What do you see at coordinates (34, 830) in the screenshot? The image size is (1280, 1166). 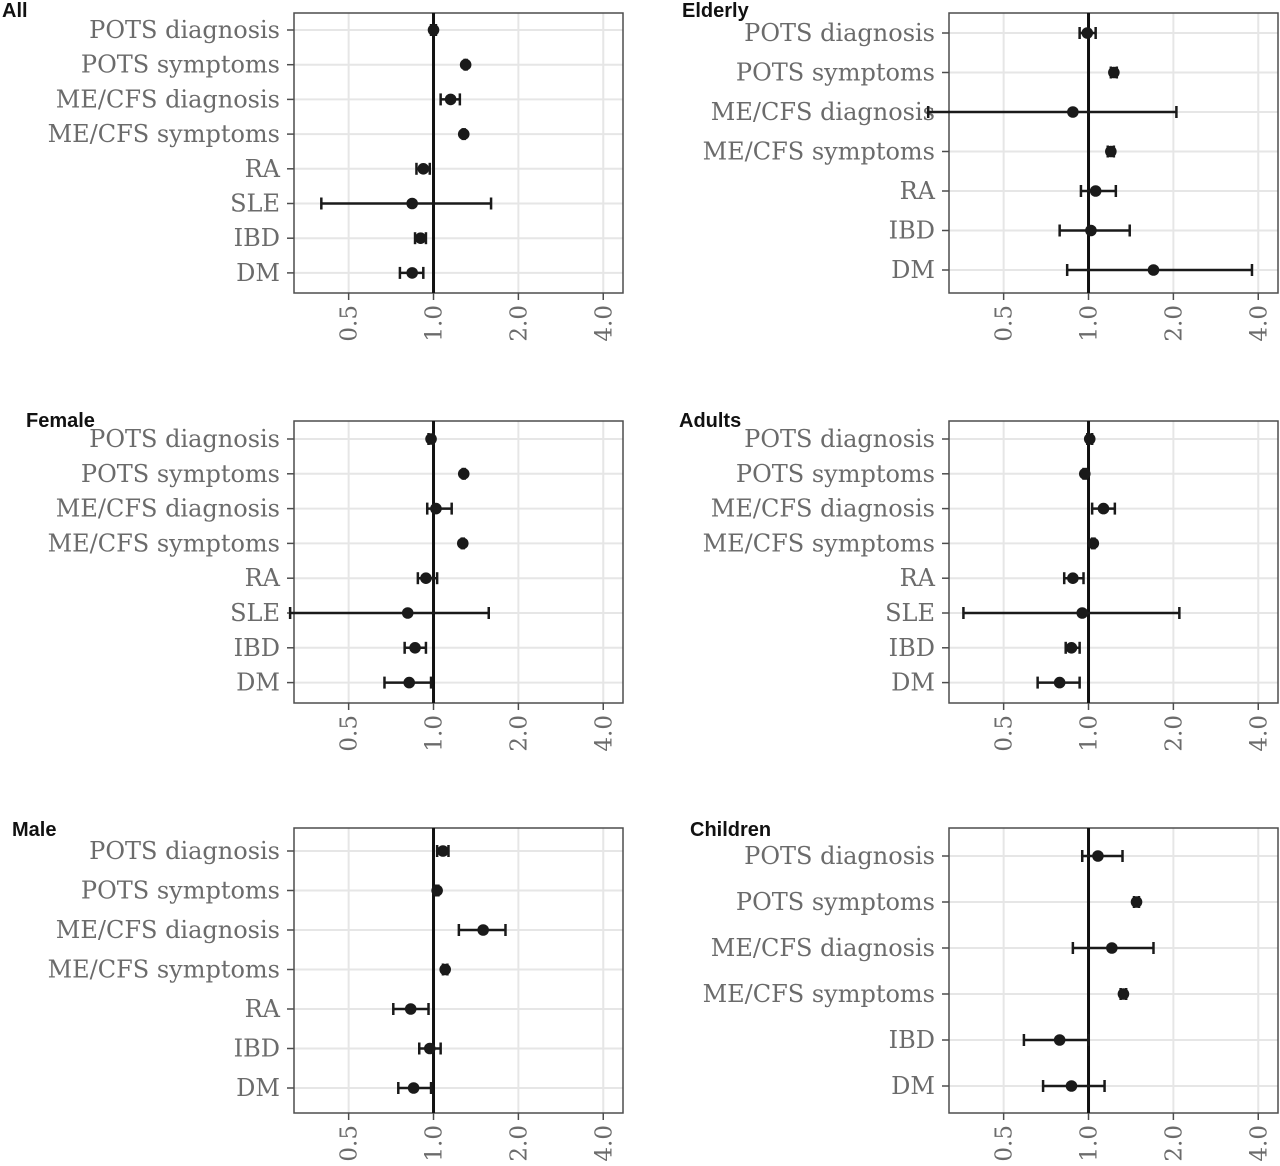 I see `panel-title-male: Male` at bounding box center [34, 830].